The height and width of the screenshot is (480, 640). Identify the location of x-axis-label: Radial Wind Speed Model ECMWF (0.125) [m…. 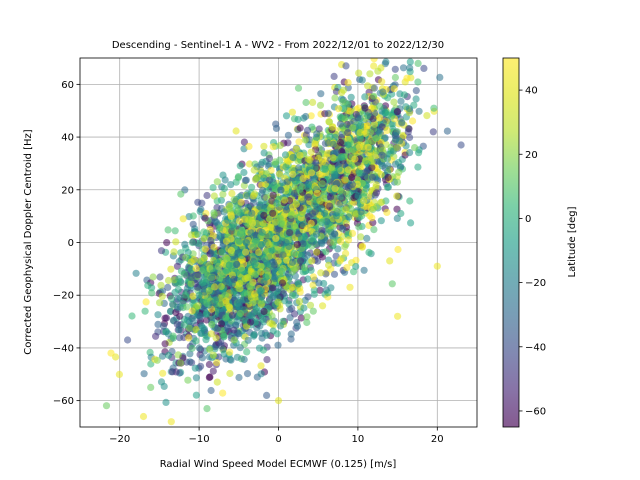
(278, 464).